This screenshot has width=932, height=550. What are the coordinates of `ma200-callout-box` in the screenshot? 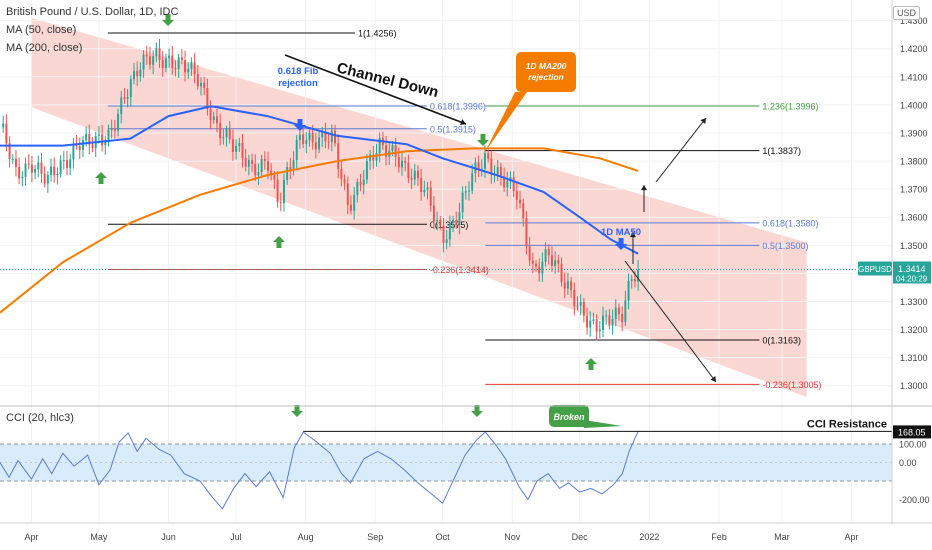 It's located at (546, 72).